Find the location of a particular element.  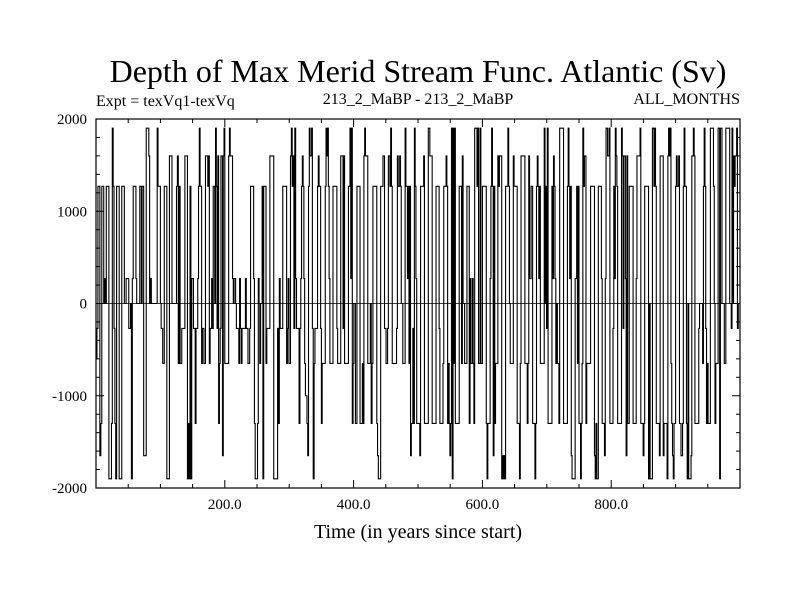

subtitle-months: ALL_MONTHS is located at coordinates (686, 99).